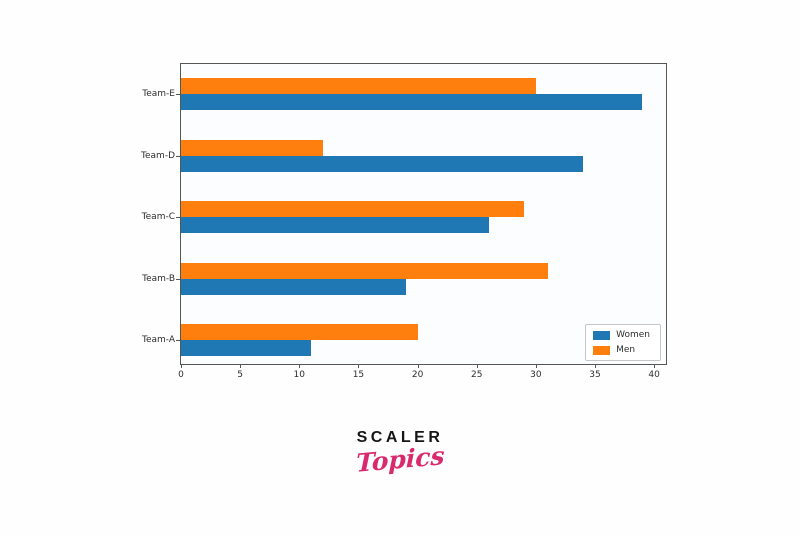  I want to click on bar-women-team-d, so click(382, 163).